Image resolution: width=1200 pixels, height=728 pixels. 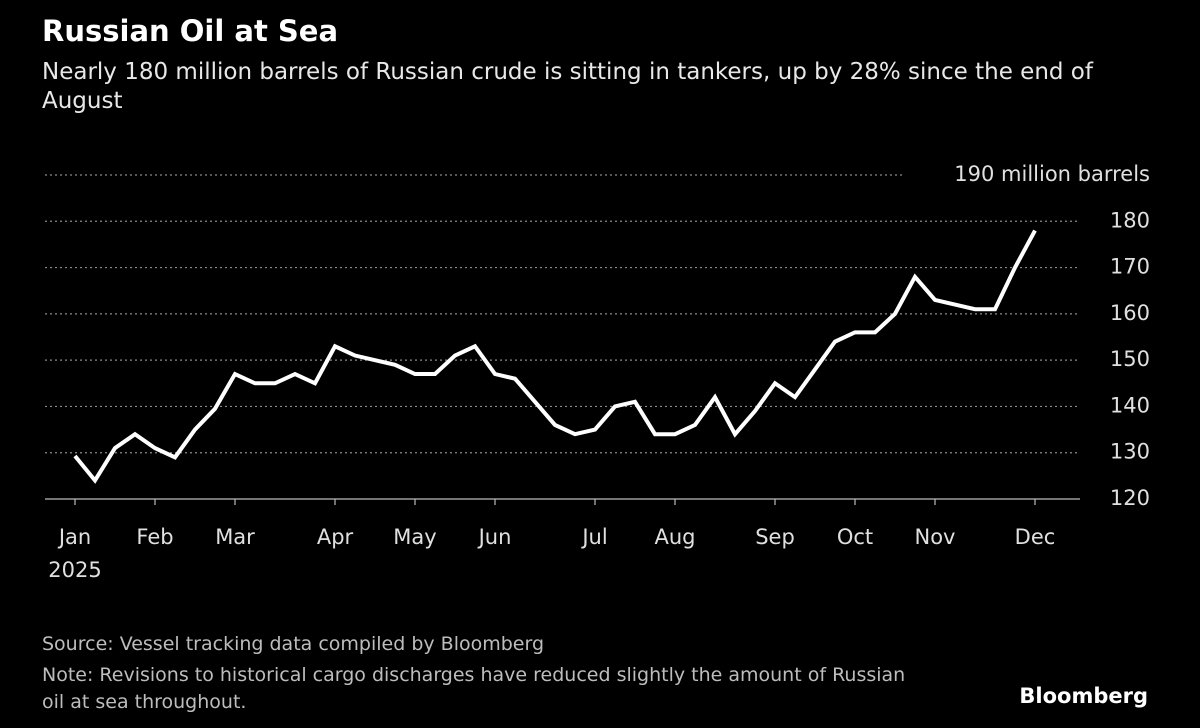 I want to click on x-tick-label: Oct, so click(x=855, y=537).